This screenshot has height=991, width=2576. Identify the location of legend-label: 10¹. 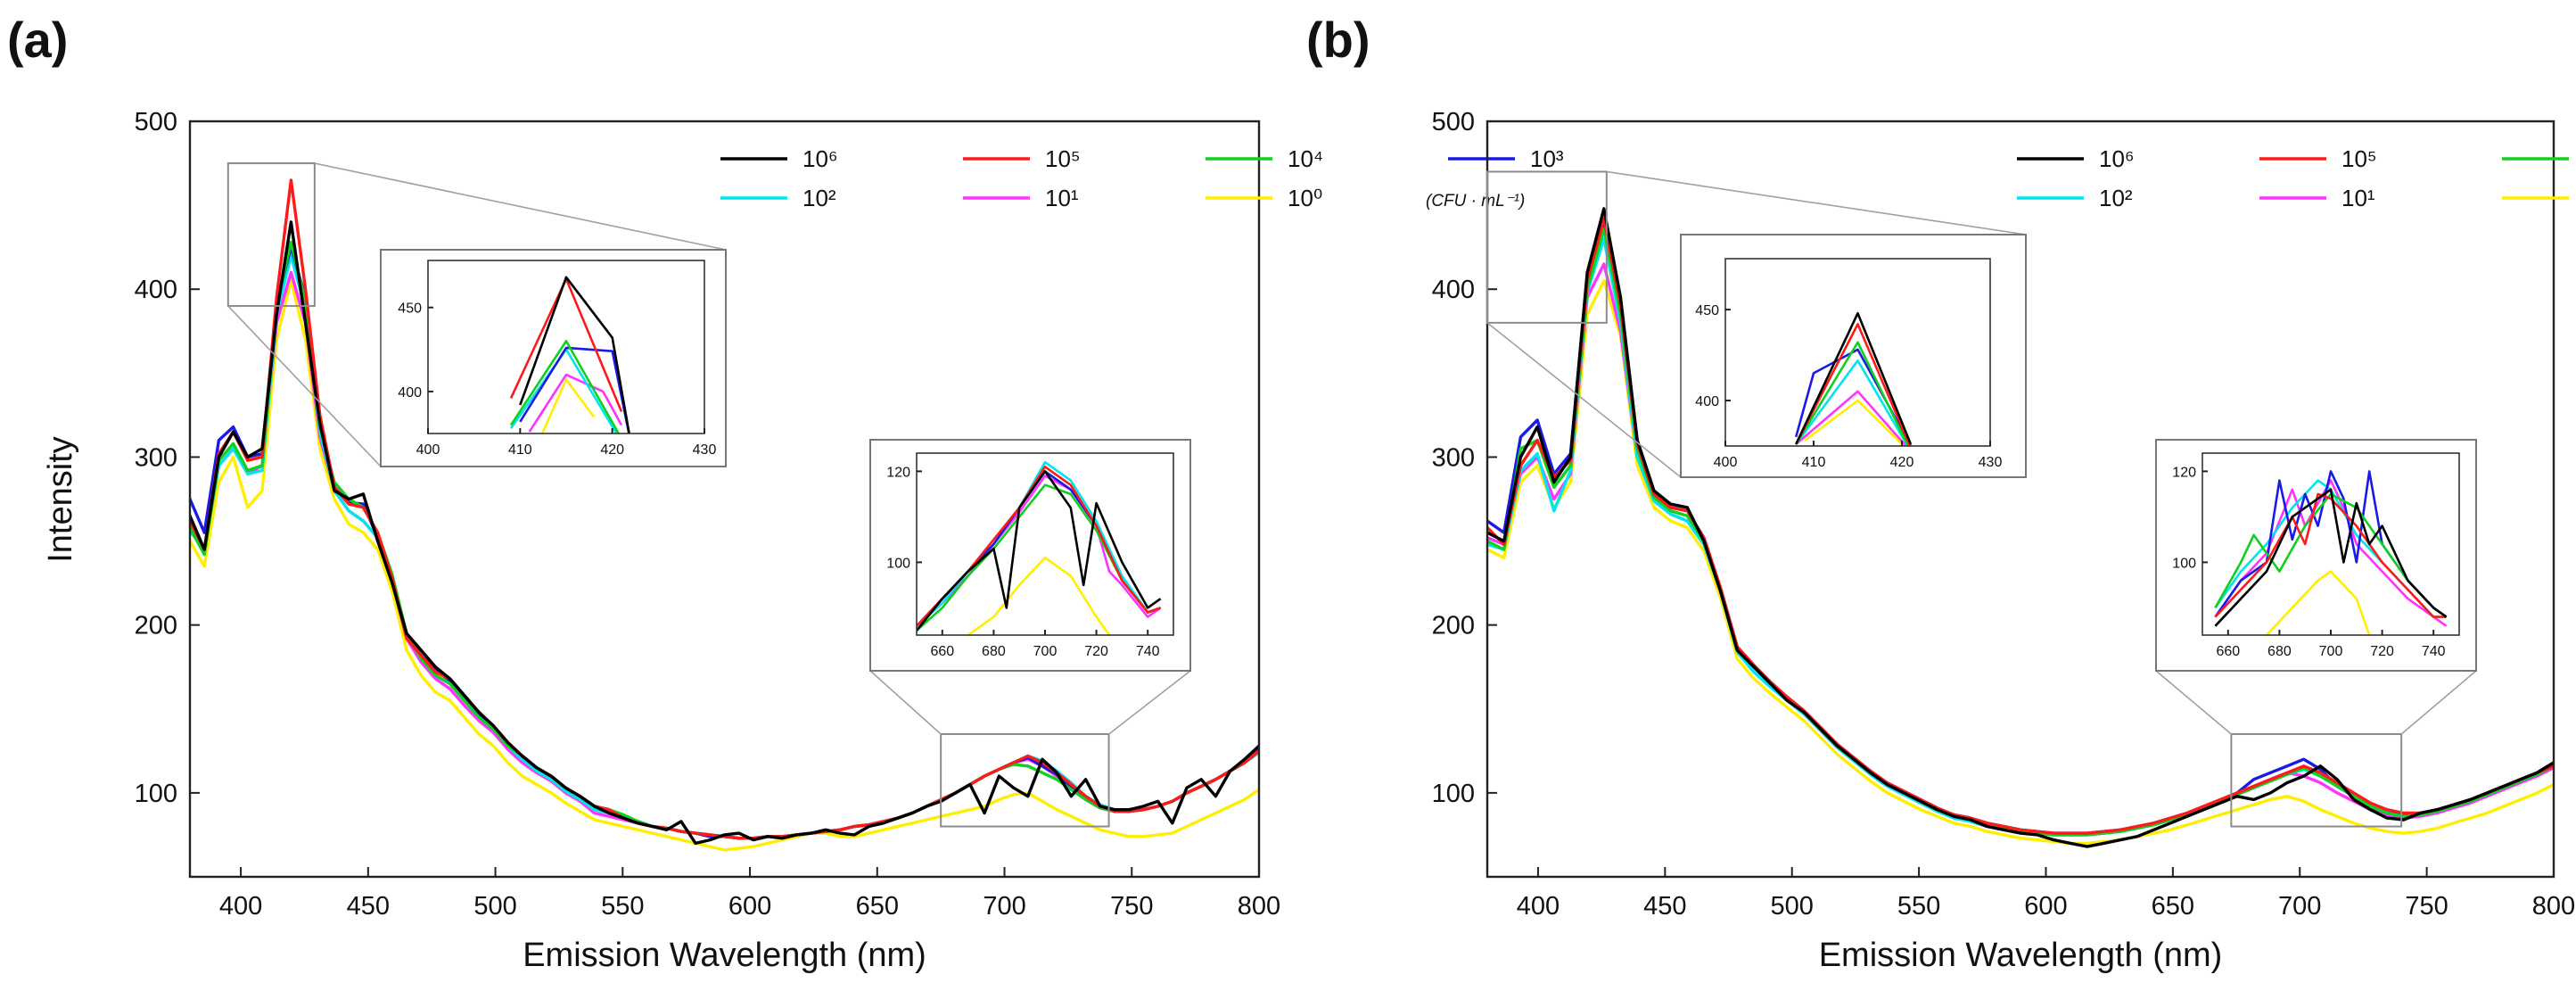
(2358, 198).